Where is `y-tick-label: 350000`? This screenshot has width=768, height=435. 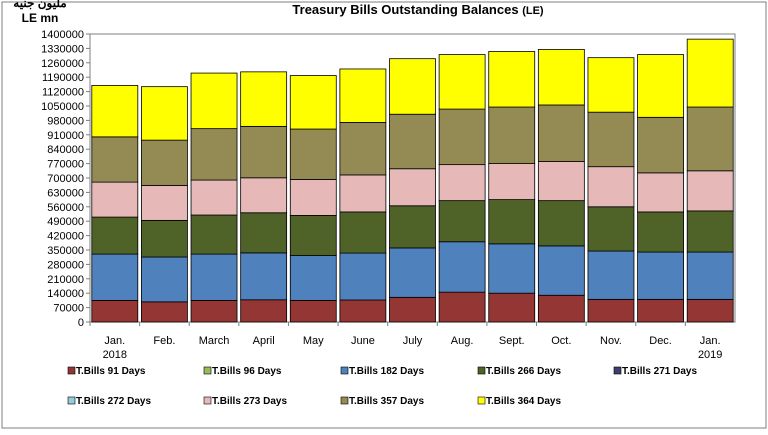 y-tick-label: 350000 is located at coordinates (65, 251).